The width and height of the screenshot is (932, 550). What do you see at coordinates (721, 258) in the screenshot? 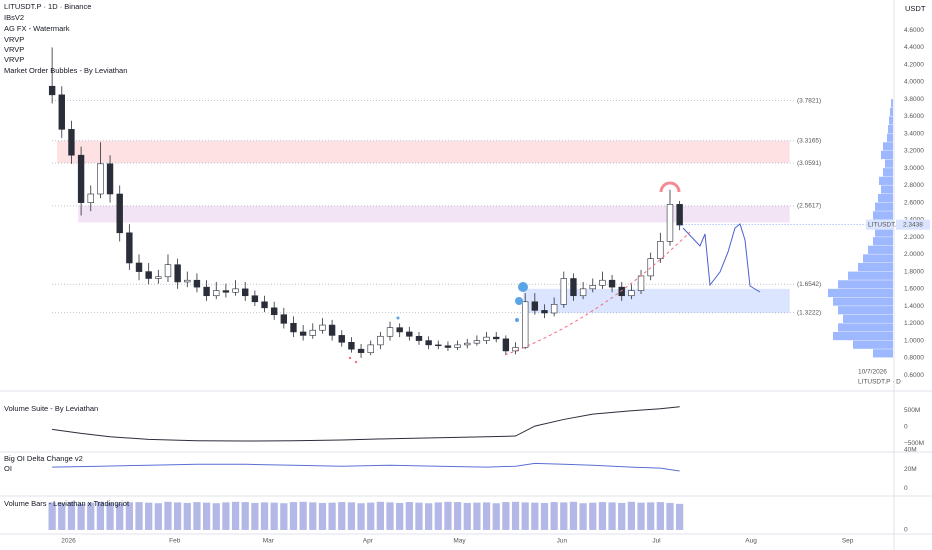
I see `forecast-path` at bounding box center [721, 258].